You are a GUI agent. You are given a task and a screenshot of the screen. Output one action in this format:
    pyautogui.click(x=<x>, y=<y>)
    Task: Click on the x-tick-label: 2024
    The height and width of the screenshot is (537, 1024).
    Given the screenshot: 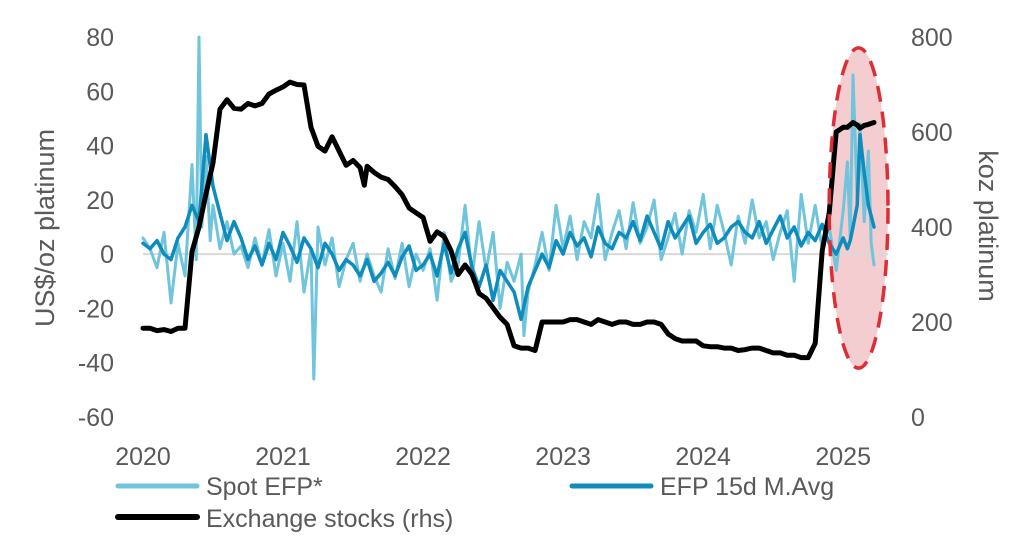 What is the action you would take?
    pyautogui.click(x=703, y=457)
    